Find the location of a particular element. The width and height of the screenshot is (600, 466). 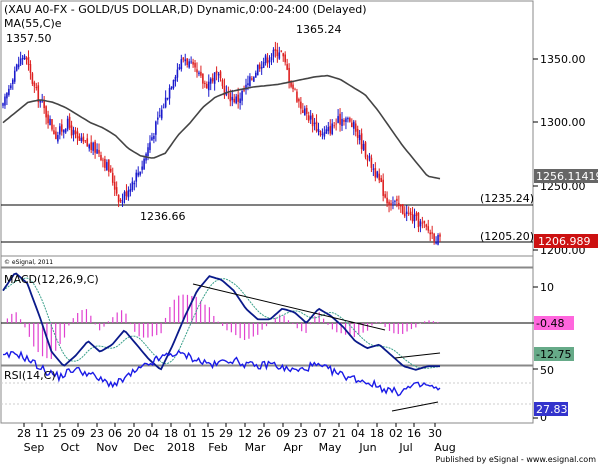

ma-value: 1256.11419 is located at coordinates (568, 176).